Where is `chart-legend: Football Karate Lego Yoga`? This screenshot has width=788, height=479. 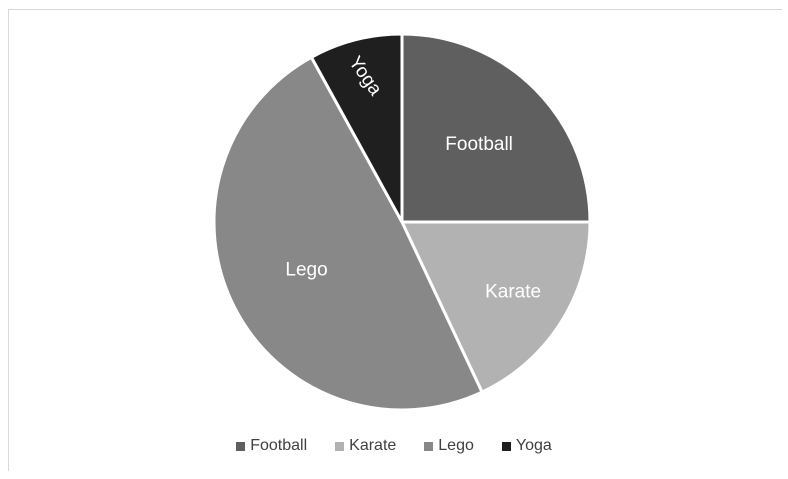 chart-legend: Football Karate Lego Yoga is located at coordinates (394, 446).